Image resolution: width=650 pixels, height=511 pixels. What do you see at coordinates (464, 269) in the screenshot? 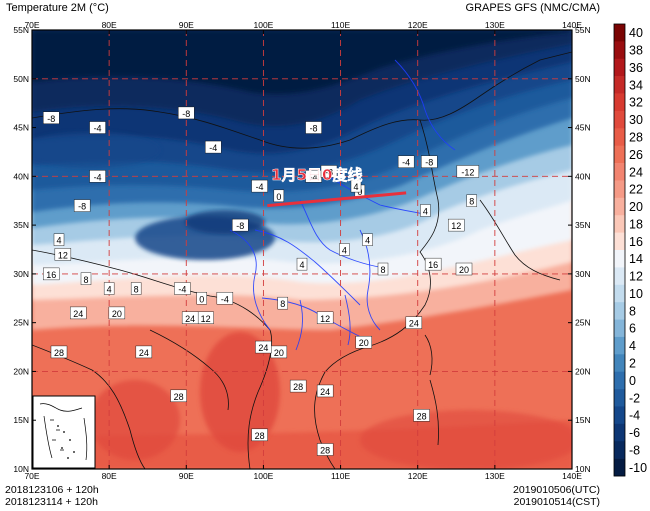
I see `contour-label: 20` at bounding box center [464, 269].